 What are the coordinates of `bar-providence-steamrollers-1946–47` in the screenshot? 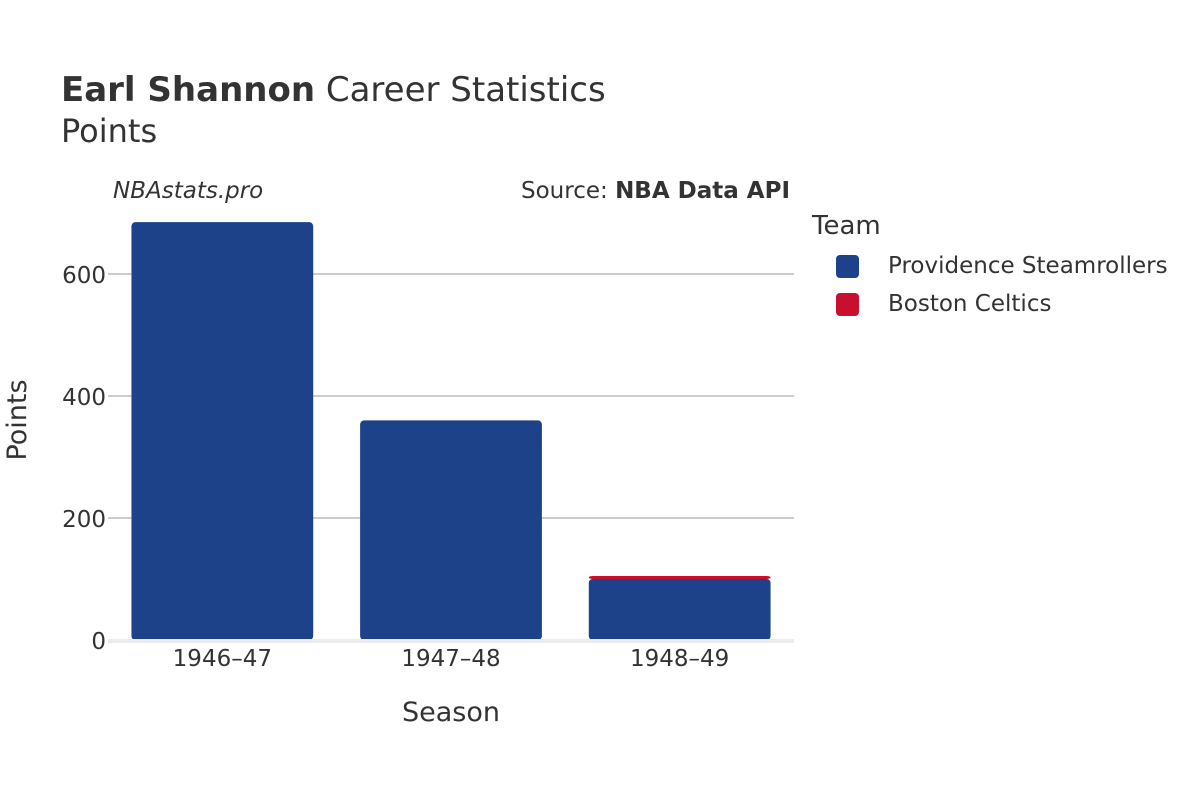 It's located at (222, 431).